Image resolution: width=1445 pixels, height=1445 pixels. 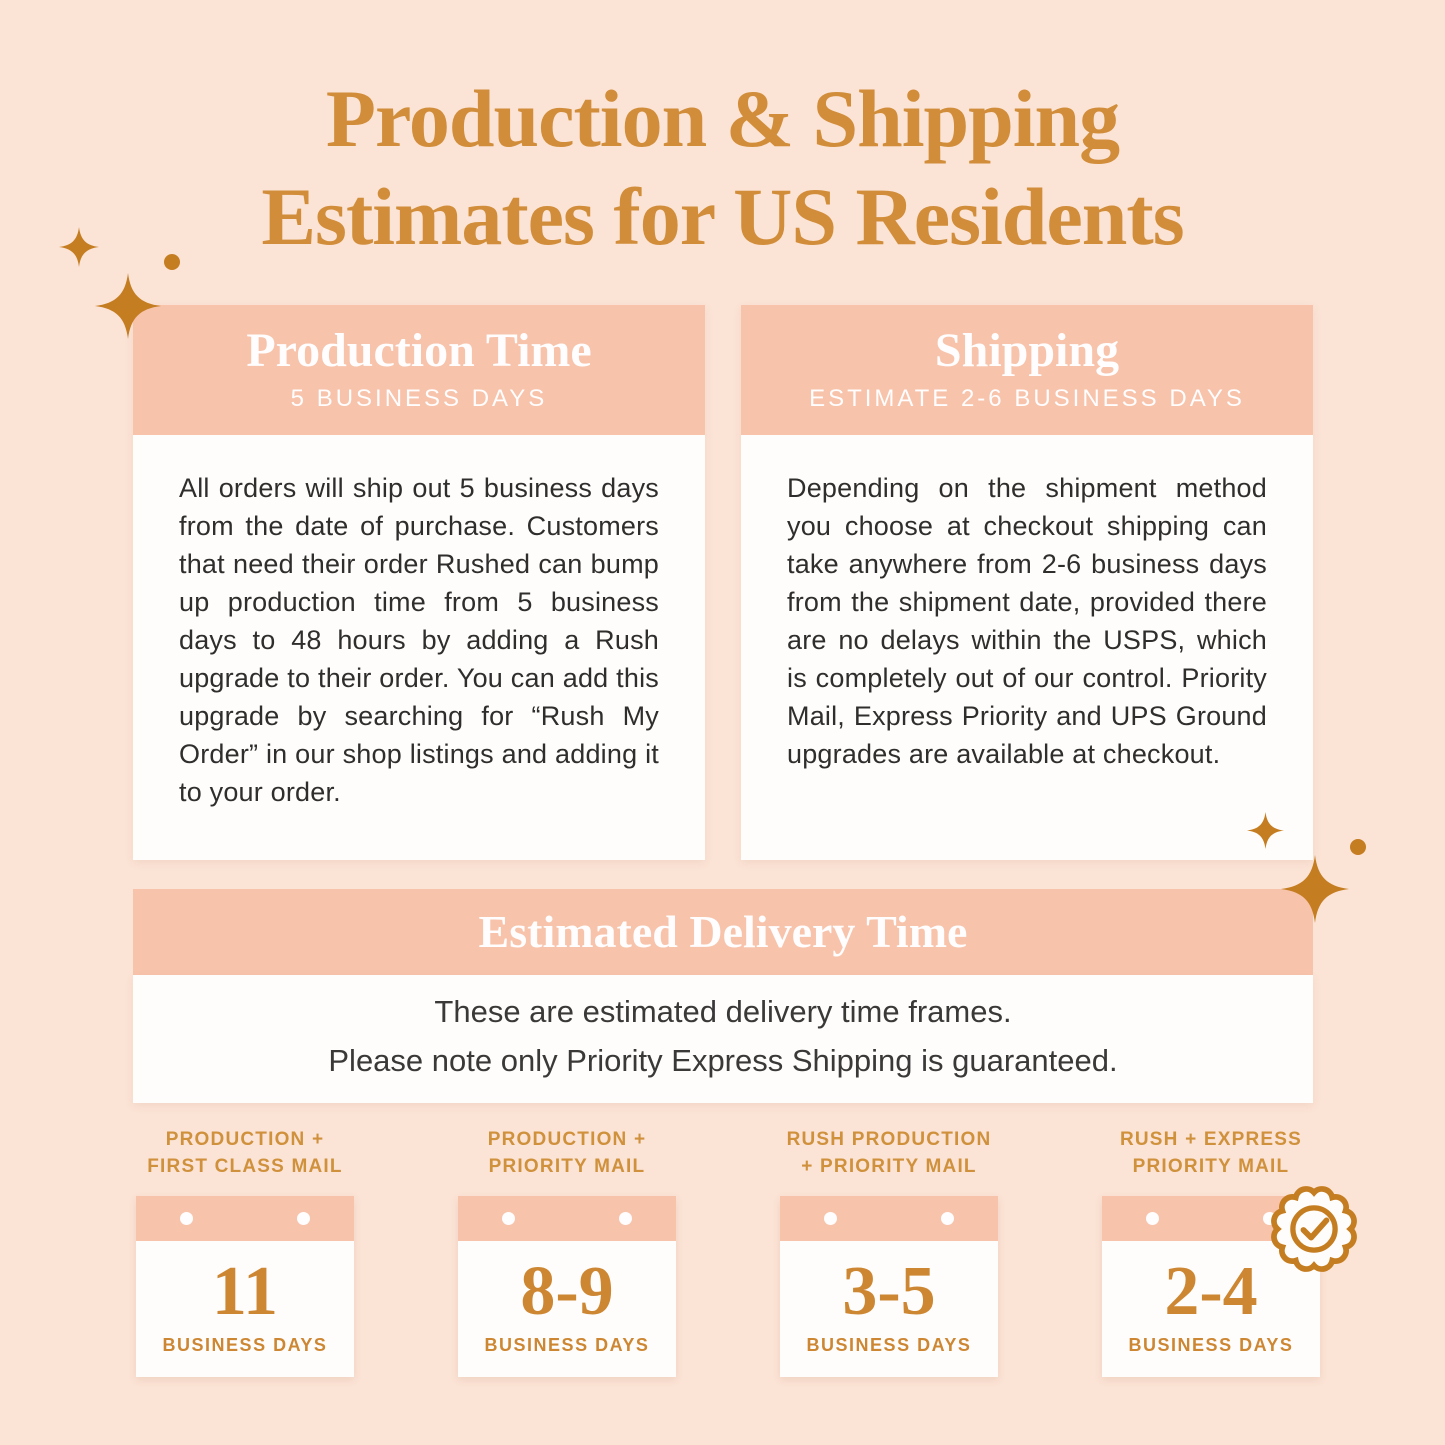 I want to click on production-card-subtitle: 5 BUSINESS DAYS, so click(x=419, y=398).